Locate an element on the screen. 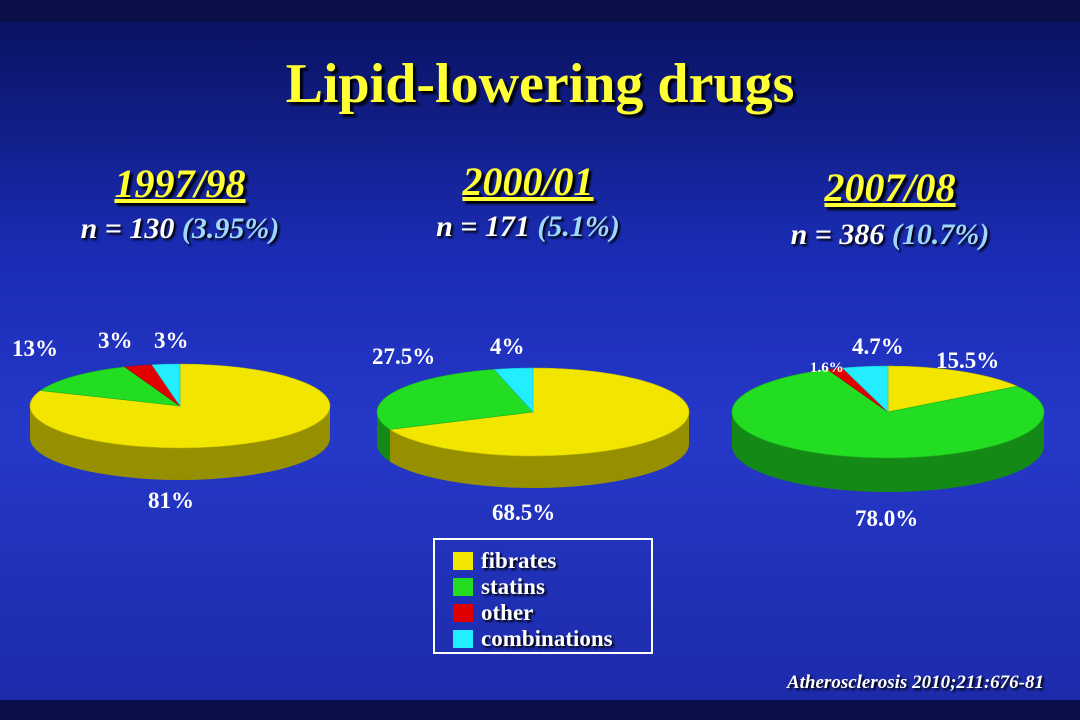 The width and height of the screenshot is (1080, 720). sample-n: n = 386 is located at coordinates (837, 234).